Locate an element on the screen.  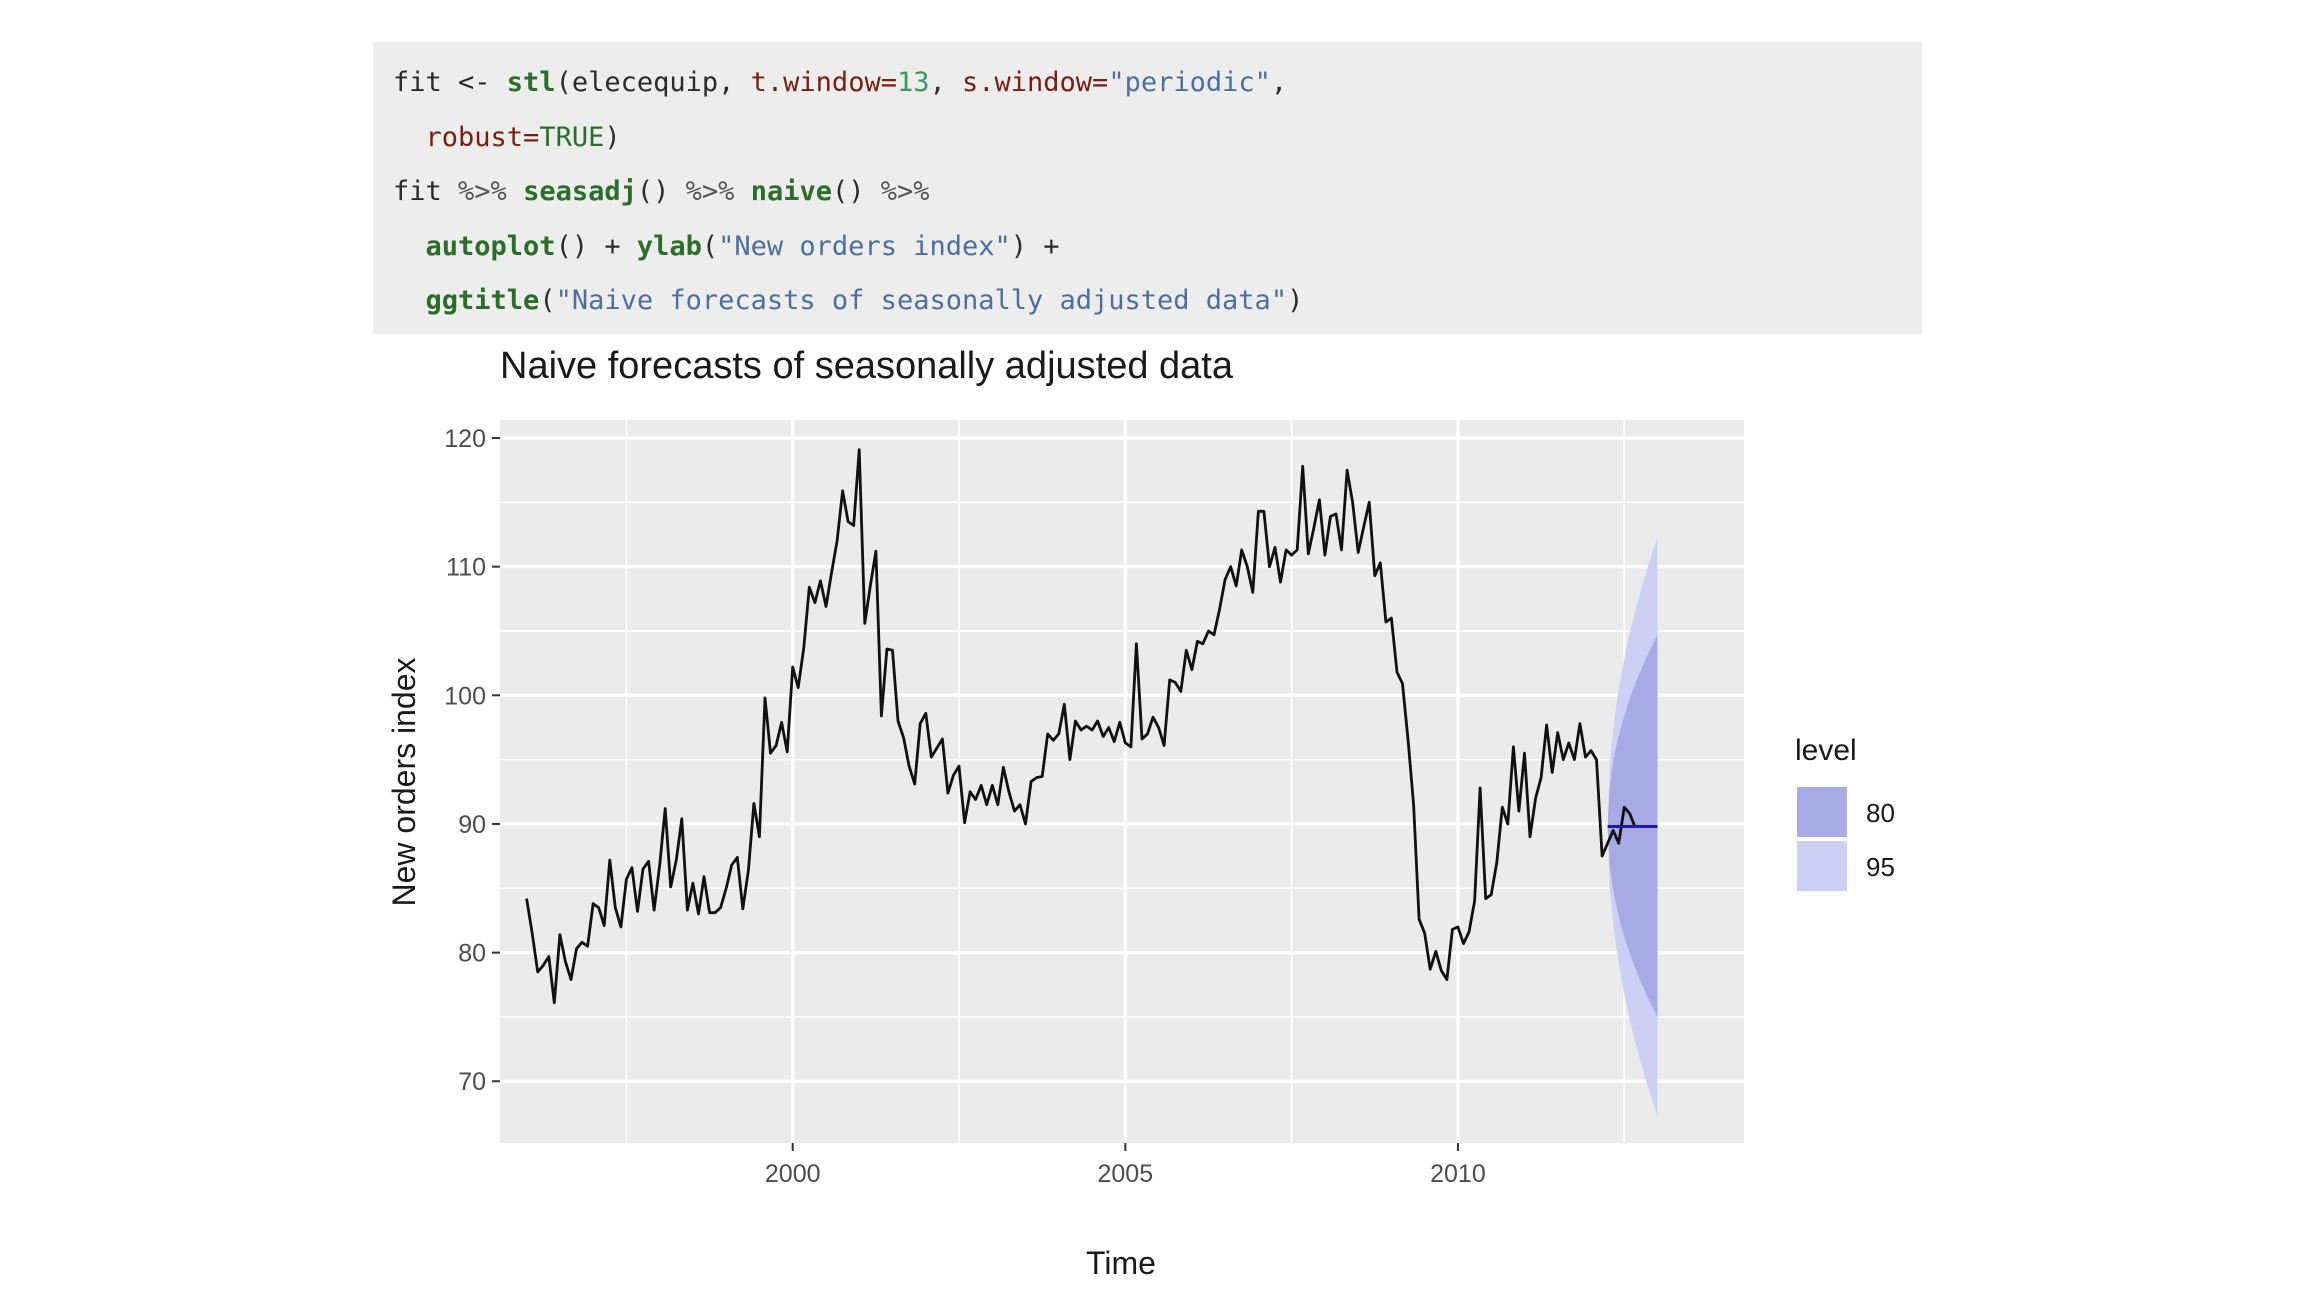
y-tick-label: 70 is located at coordinates (472, 1082).